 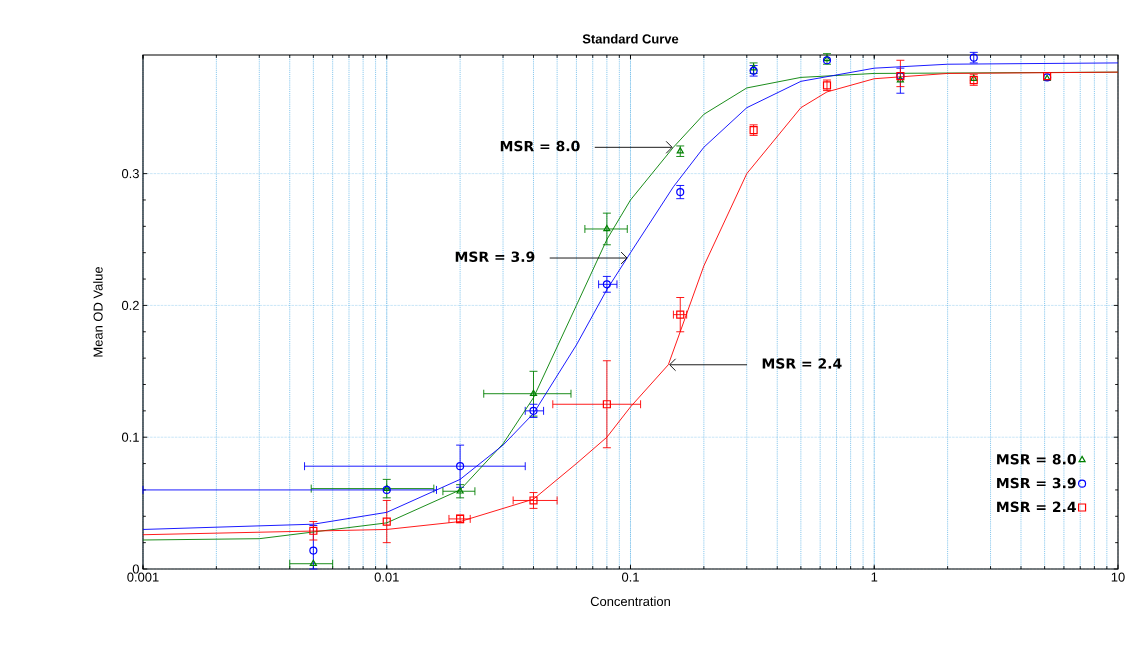 What do you see at coordinates (1036, 459) in the screenshot?
I see `legend-label: MSR = 8.0` at bounding box center [1036, 459].